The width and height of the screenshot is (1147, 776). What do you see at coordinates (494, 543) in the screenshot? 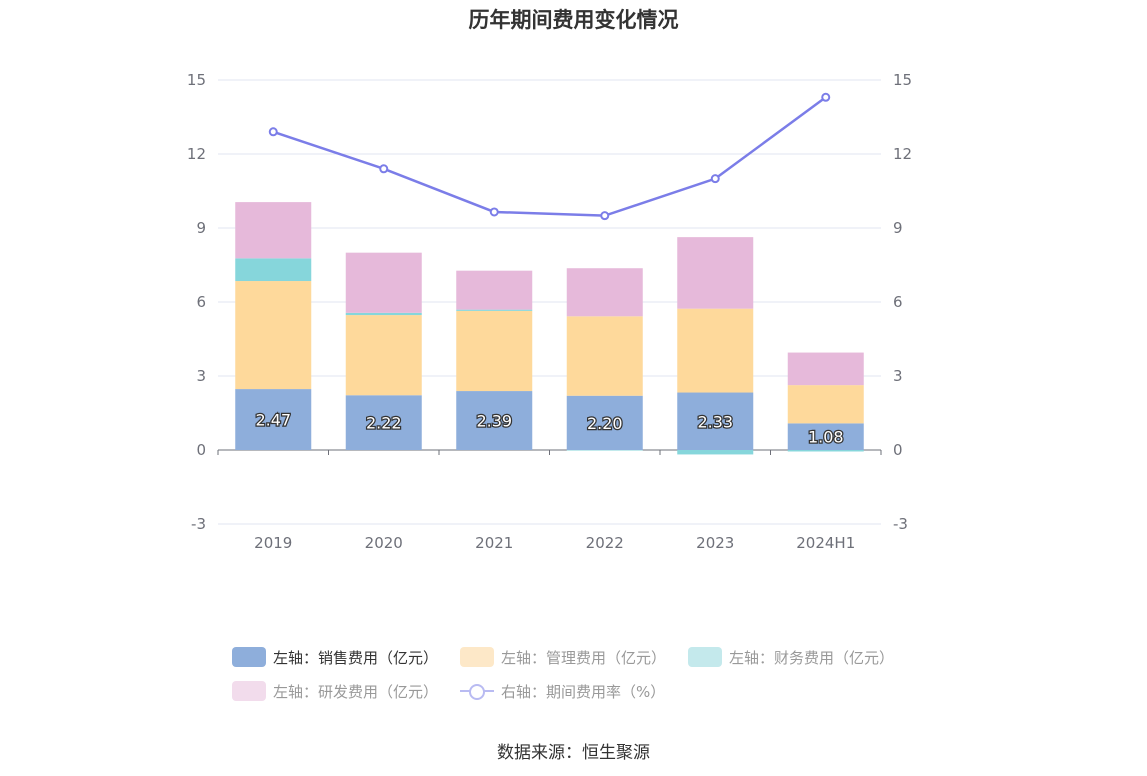
I see `x-tick-label: 2021` at bounding box center [494, 543].